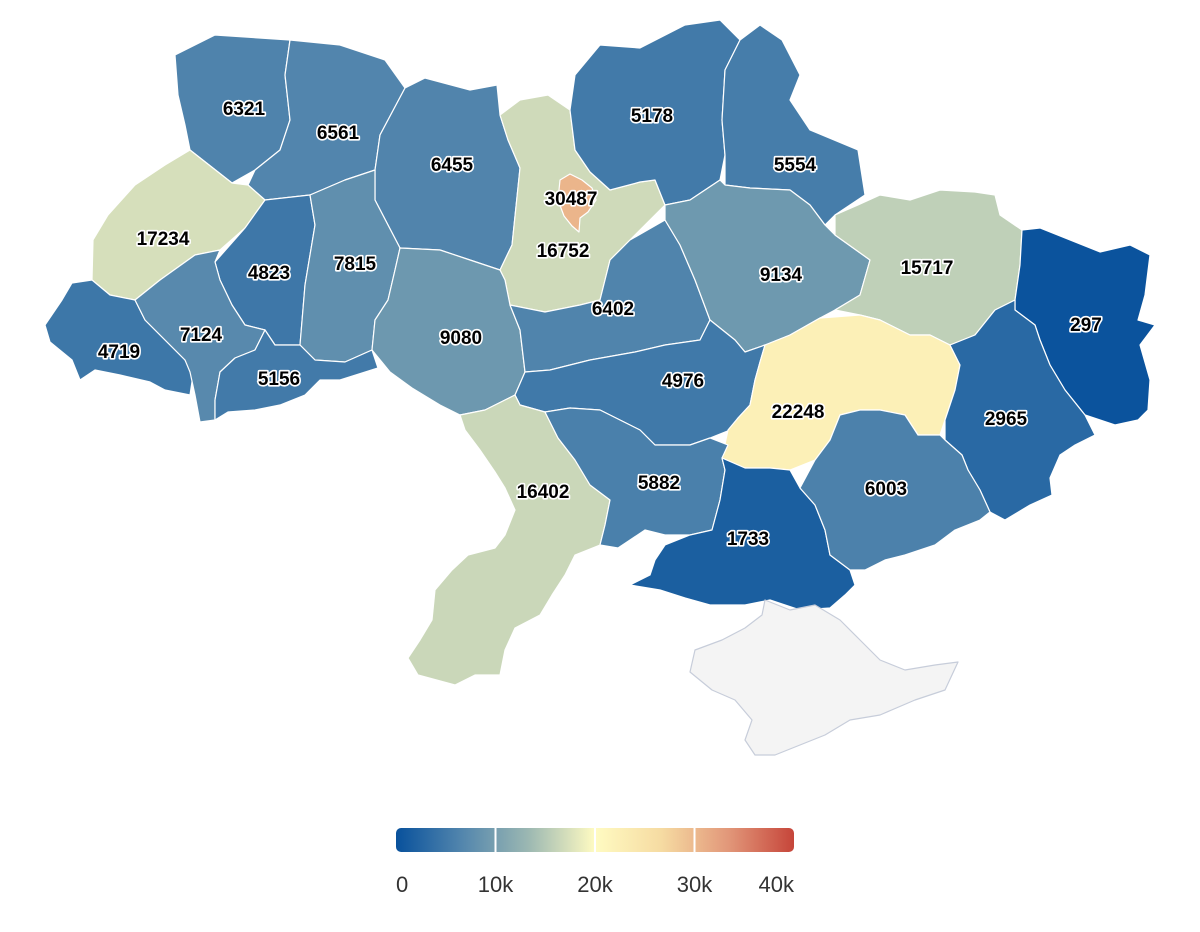 The width and height of the screenshot is (1200, 932). Describe the element at coordinates (571, 199) in the screenshot. I see `value-label-kyiv-city: 30487` at that location.